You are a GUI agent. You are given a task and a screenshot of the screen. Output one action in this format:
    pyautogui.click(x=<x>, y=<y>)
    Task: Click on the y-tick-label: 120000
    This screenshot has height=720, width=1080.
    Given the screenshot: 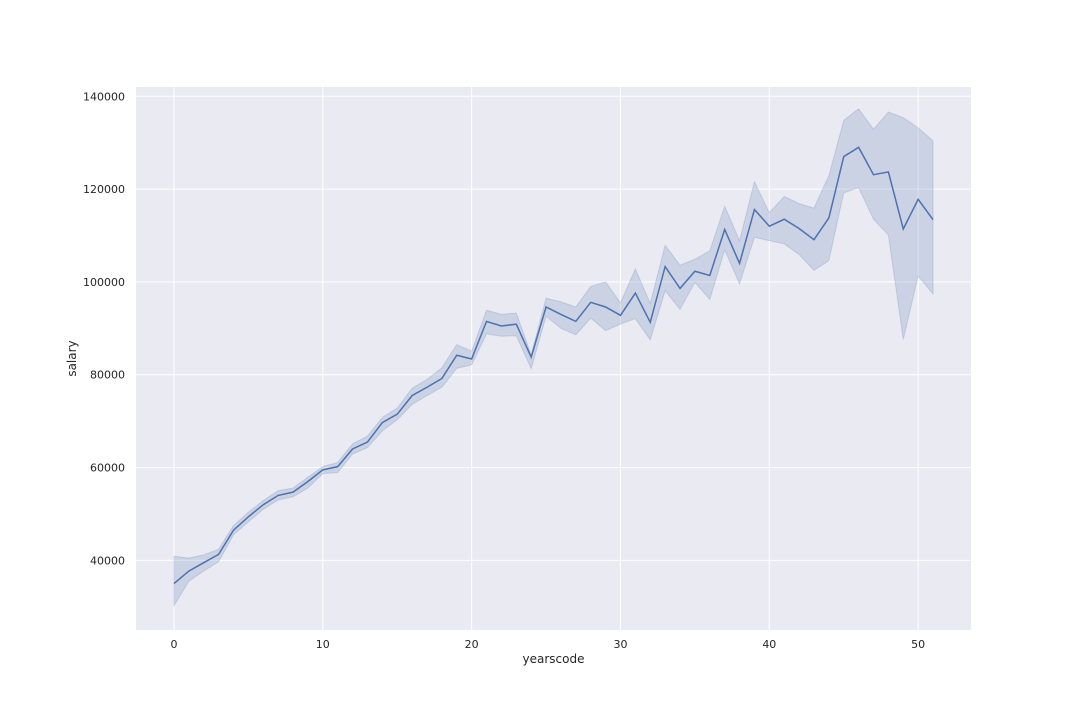 What is the action you would take?
    pyautogui.click(x=104, y=189)
    